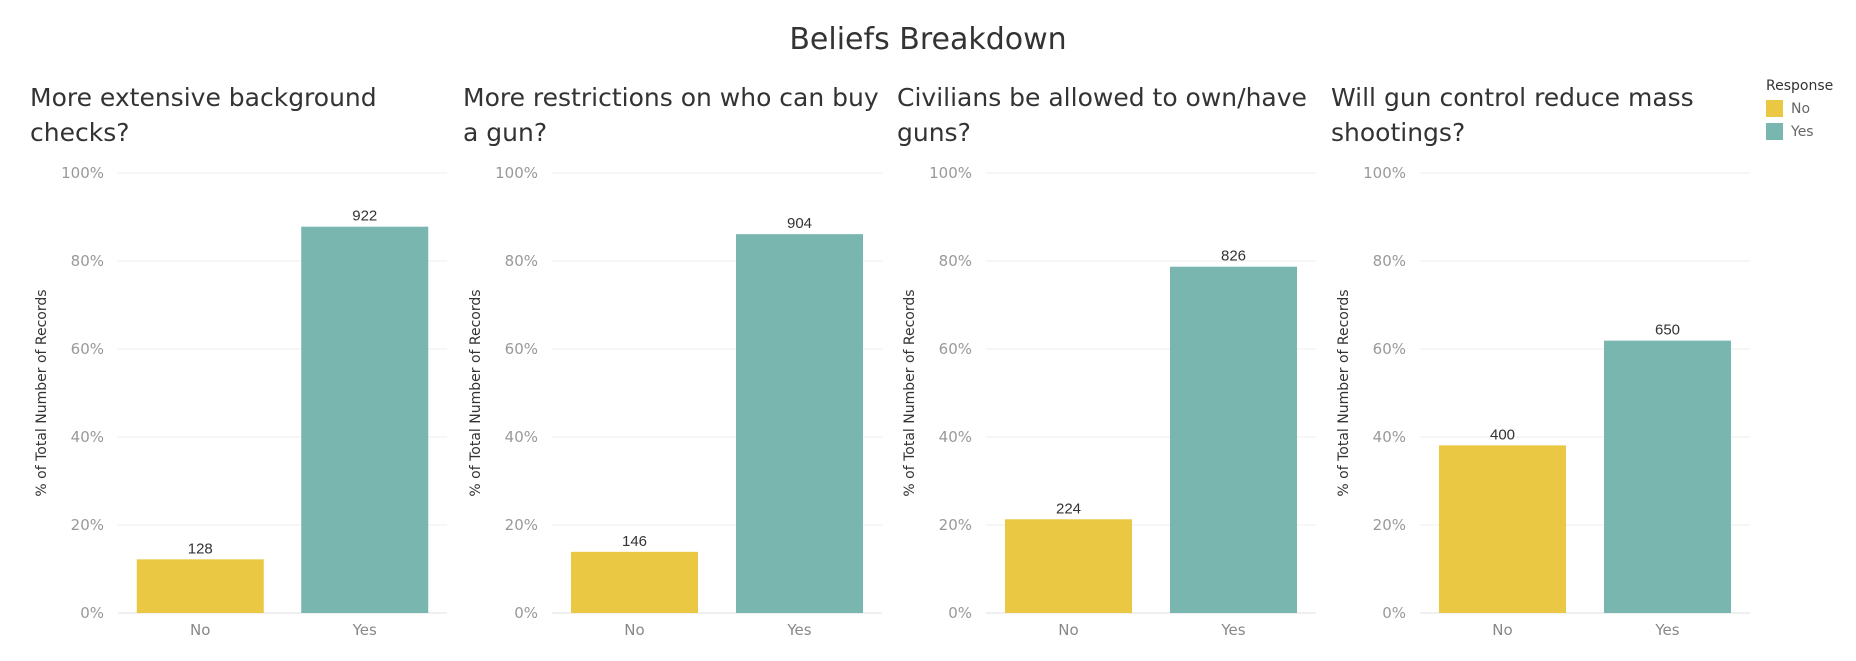  Describe the element at coordinates (1800, 86) in the screenshot. I see `legend-title: Response` at that location.